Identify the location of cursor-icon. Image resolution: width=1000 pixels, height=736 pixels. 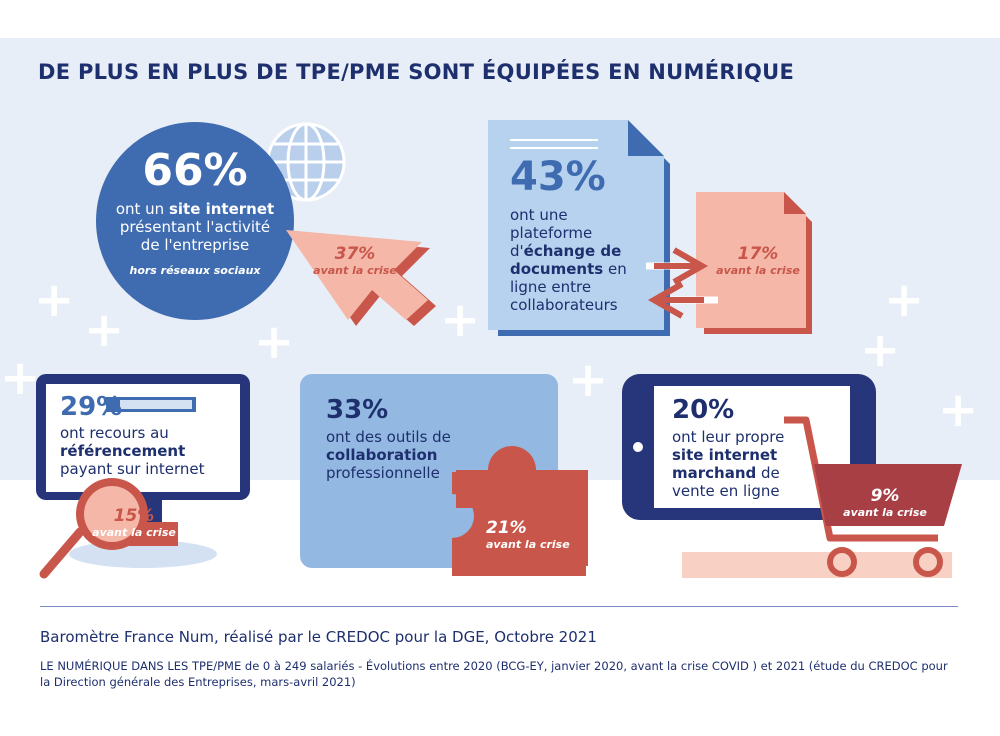
(361, 278).